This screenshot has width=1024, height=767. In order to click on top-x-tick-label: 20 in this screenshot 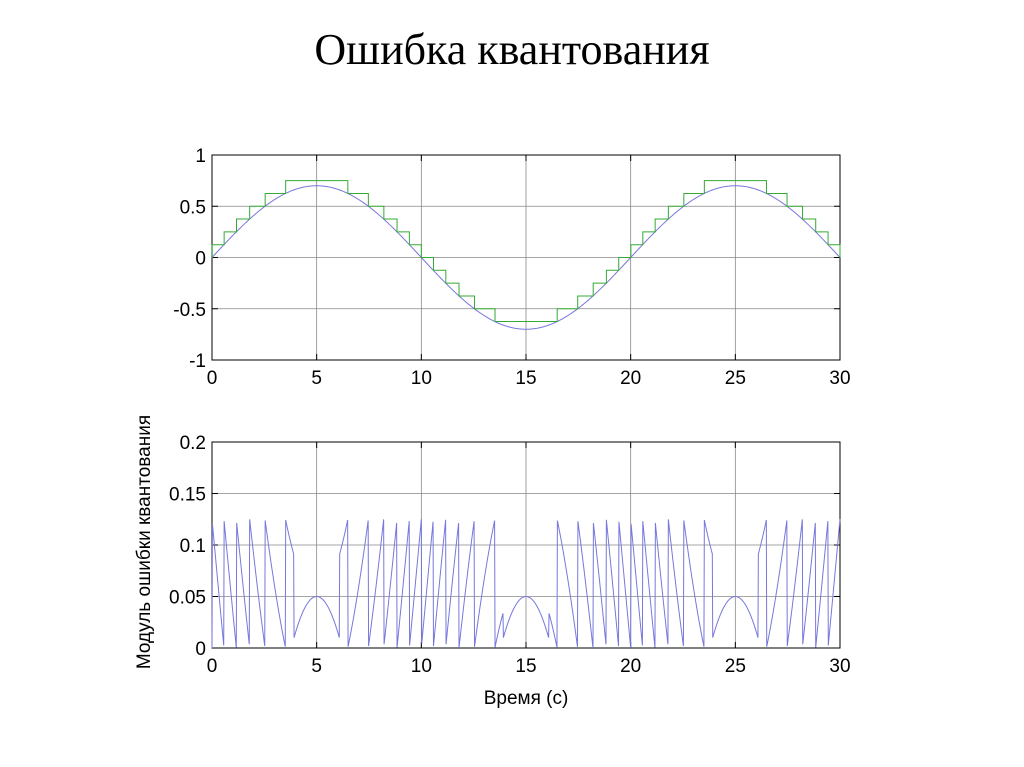, I will do `click(630, 378)`.